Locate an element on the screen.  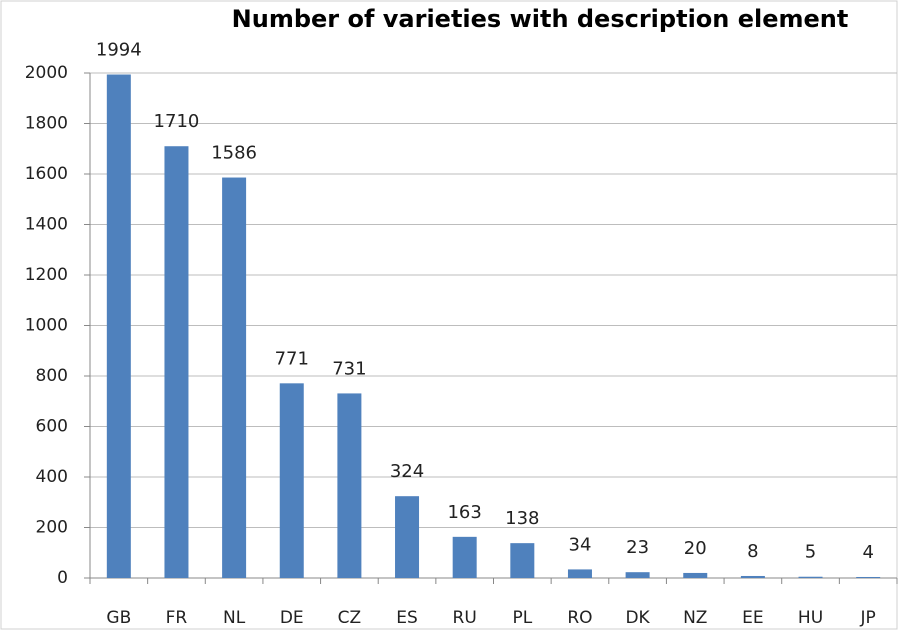
value-label: 20 is located at coordinates (695, 548).